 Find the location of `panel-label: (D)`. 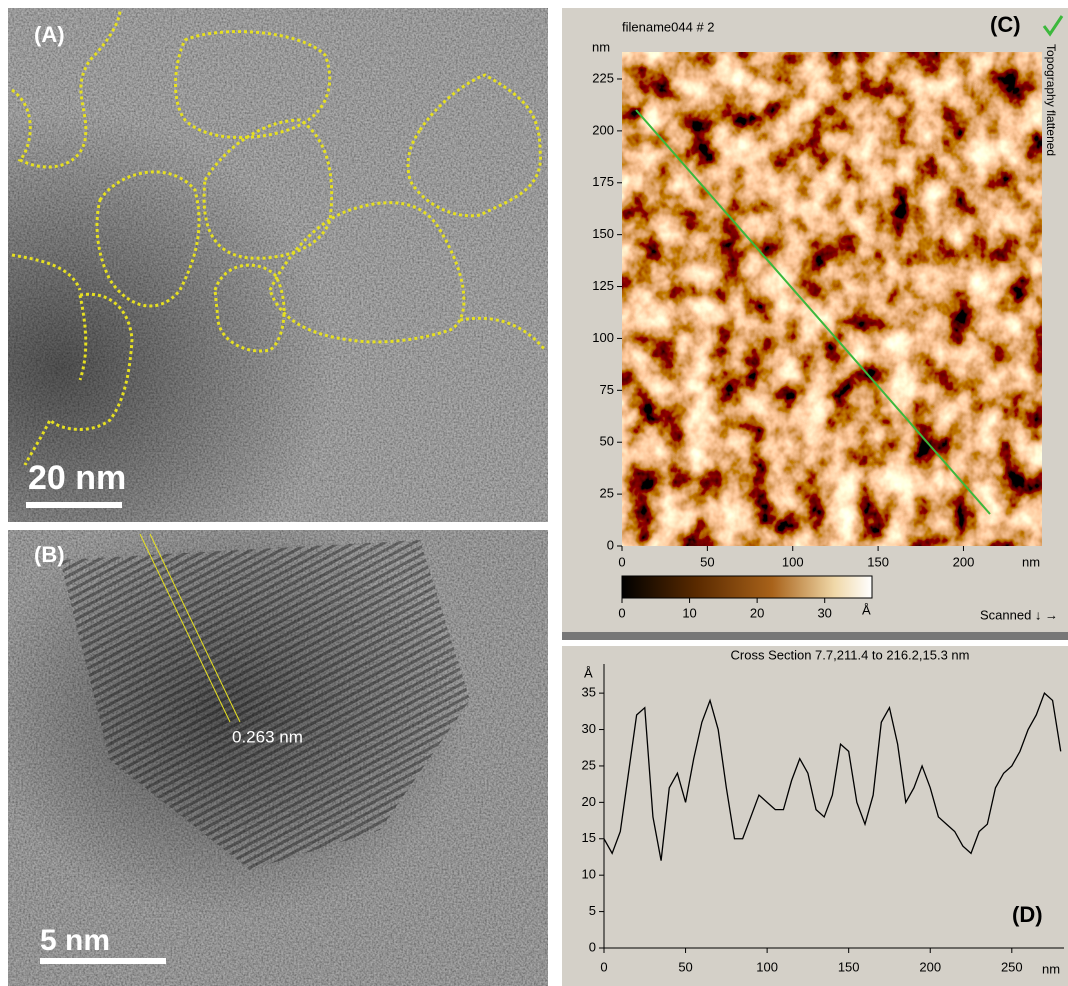

panel-label: (D) is located at coordinates (1027, 914).